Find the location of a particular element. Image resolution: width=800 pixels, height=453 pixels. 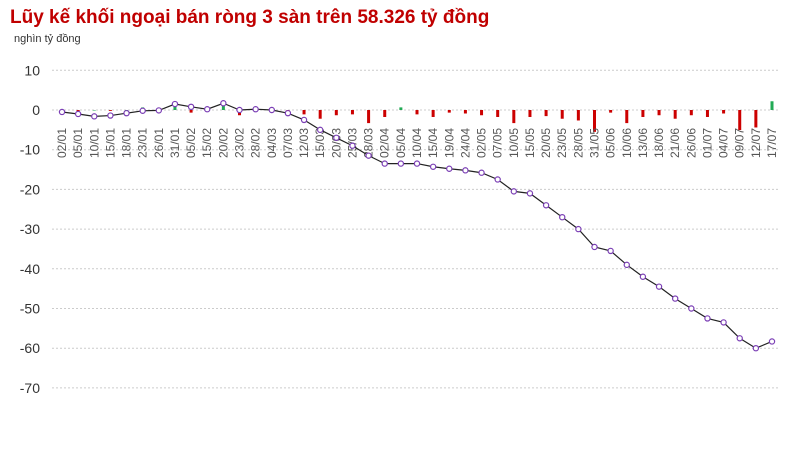

x-tick-label: 15/04 is located at coordinates (433, 143).